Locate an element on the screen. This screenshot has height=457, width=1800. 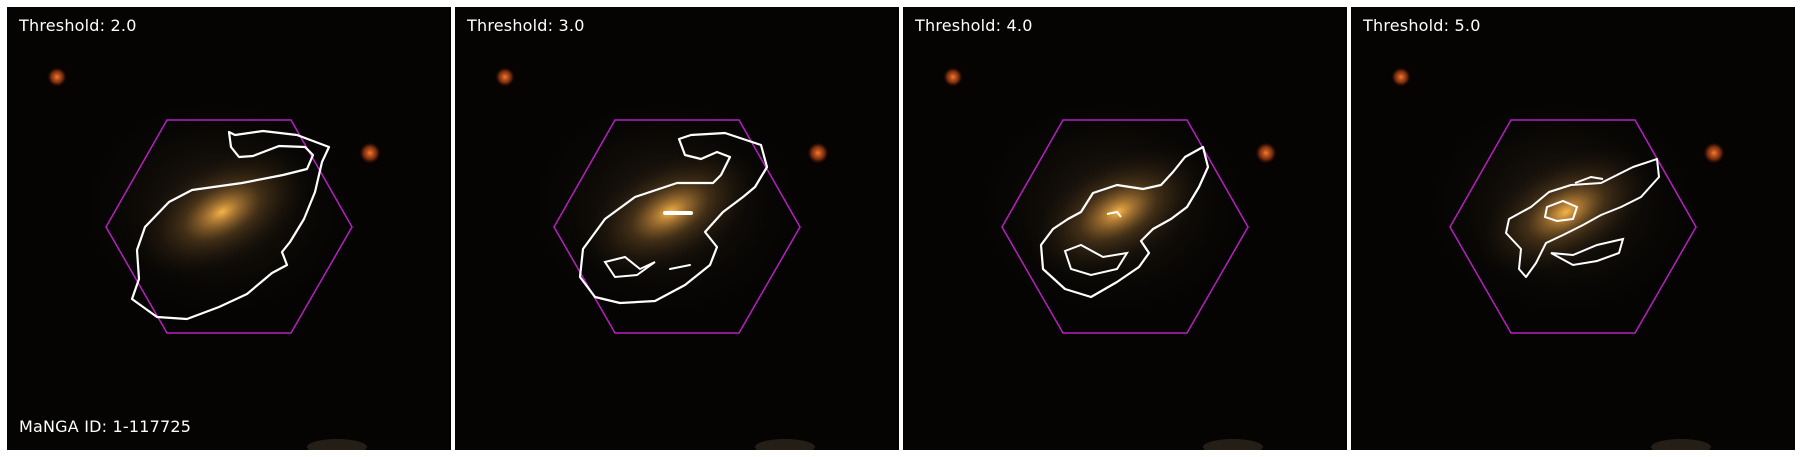
threshold-label: Threshold: 3.0 is located at coordinates (526, 25).